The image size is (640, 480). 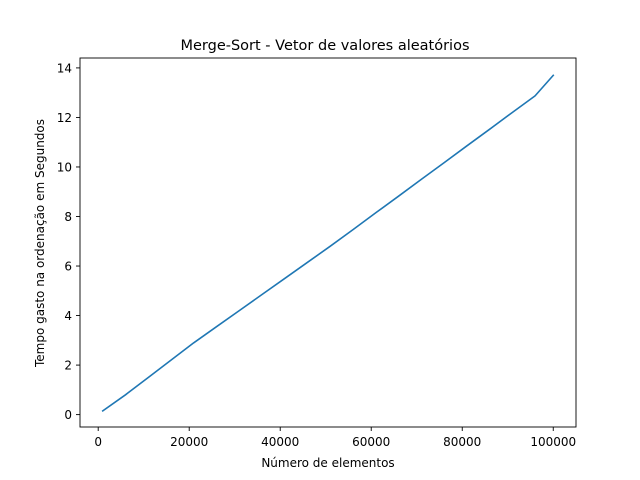 I want to click on y-tick-label: 10, so click(x=64, y=167).